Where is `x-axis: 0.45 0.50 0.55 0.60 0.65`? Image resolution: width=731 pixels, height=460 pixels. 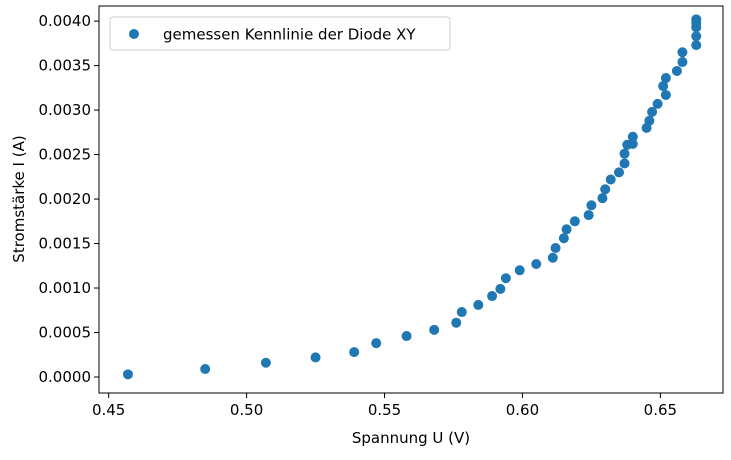
x-axis: 0.45 0.50 0.55 0.60 0.65 is located at coordinates (384, 406).